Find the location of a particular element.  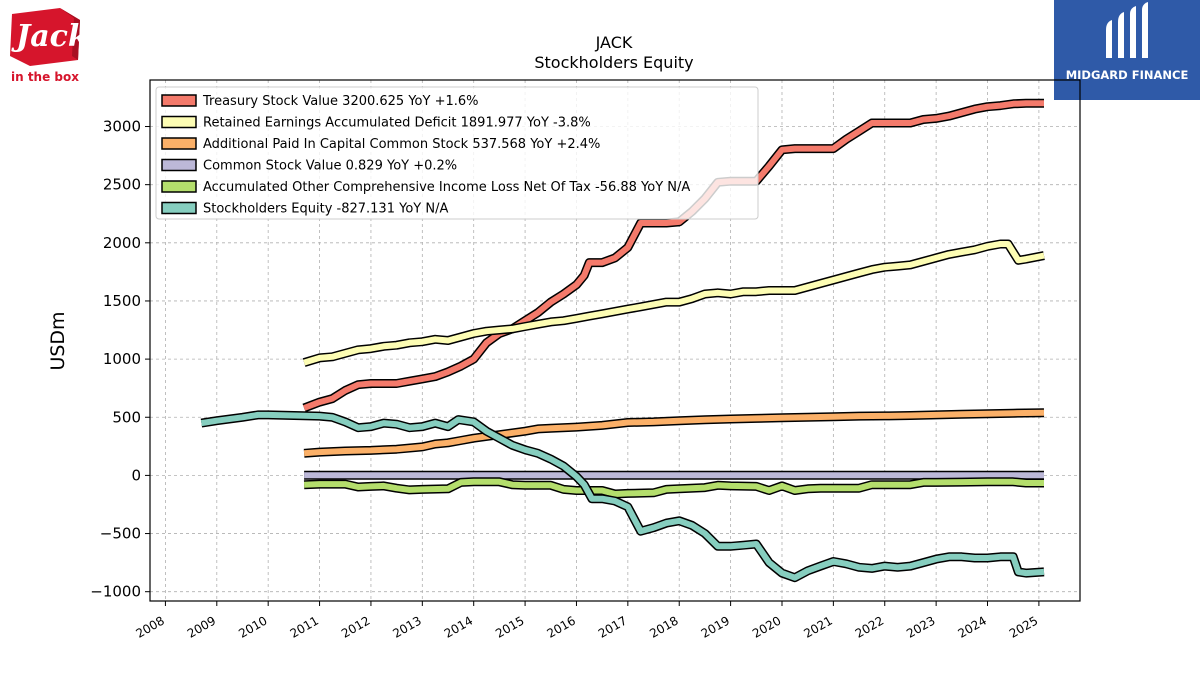

x-tick-label: 2019 is located at coordinates (715, 626).